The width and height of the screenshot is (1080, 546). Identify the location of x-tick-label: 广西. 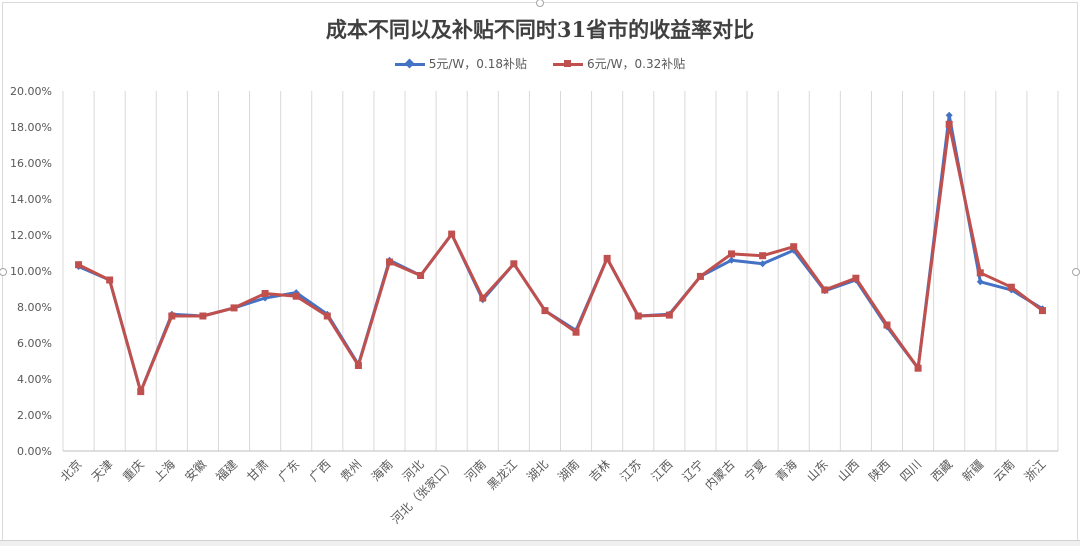
(320, 470).